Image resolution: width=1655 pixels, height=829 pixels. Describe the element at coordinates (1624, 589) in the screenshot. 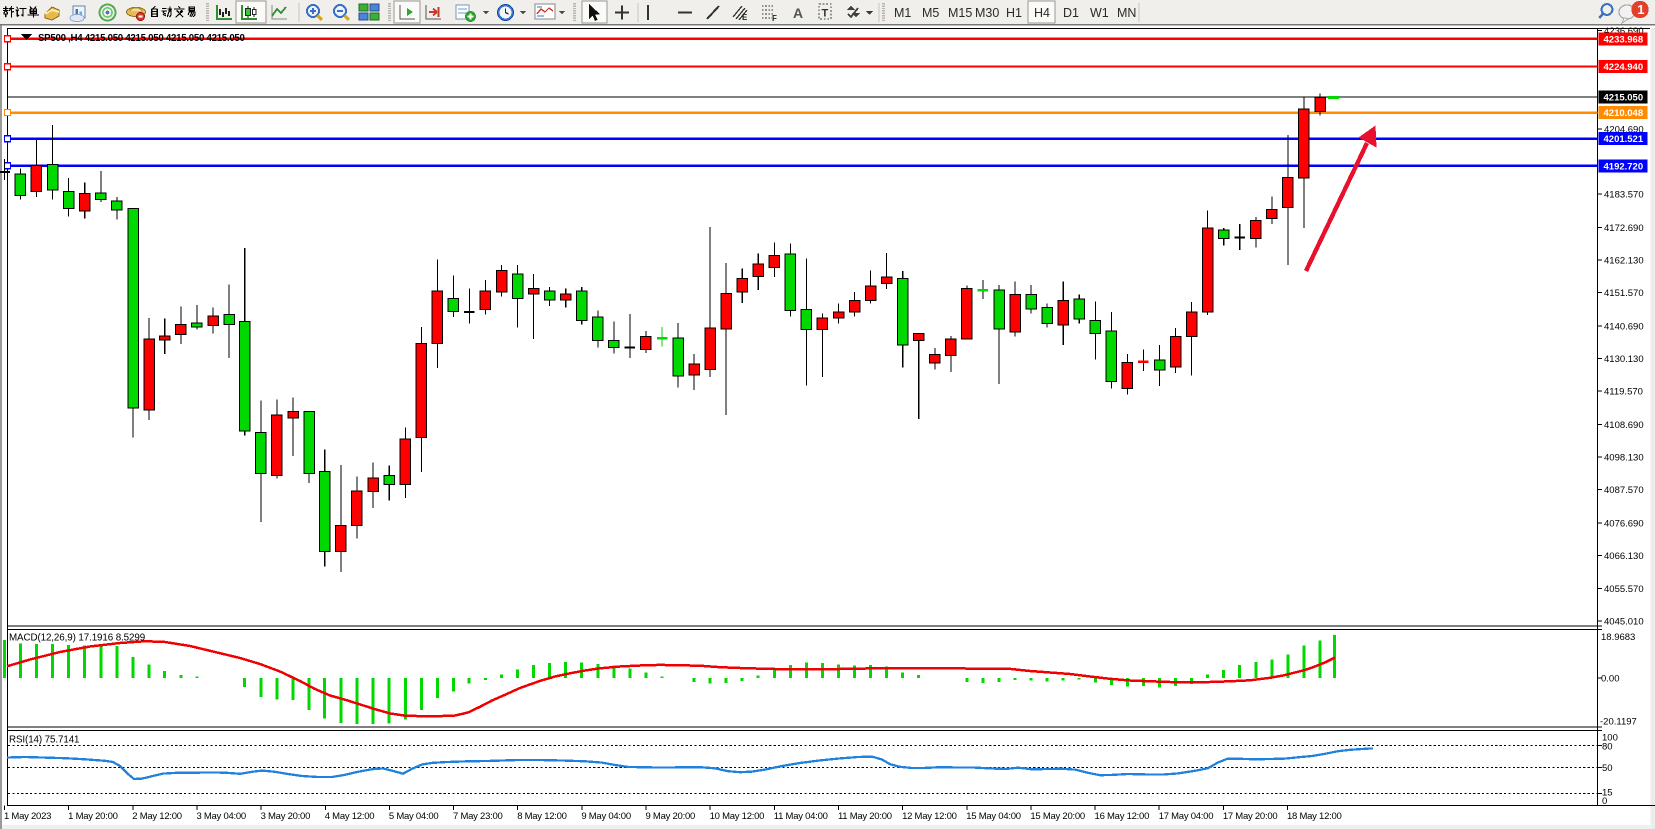

I see `svg-text: 4055.570` at that location.